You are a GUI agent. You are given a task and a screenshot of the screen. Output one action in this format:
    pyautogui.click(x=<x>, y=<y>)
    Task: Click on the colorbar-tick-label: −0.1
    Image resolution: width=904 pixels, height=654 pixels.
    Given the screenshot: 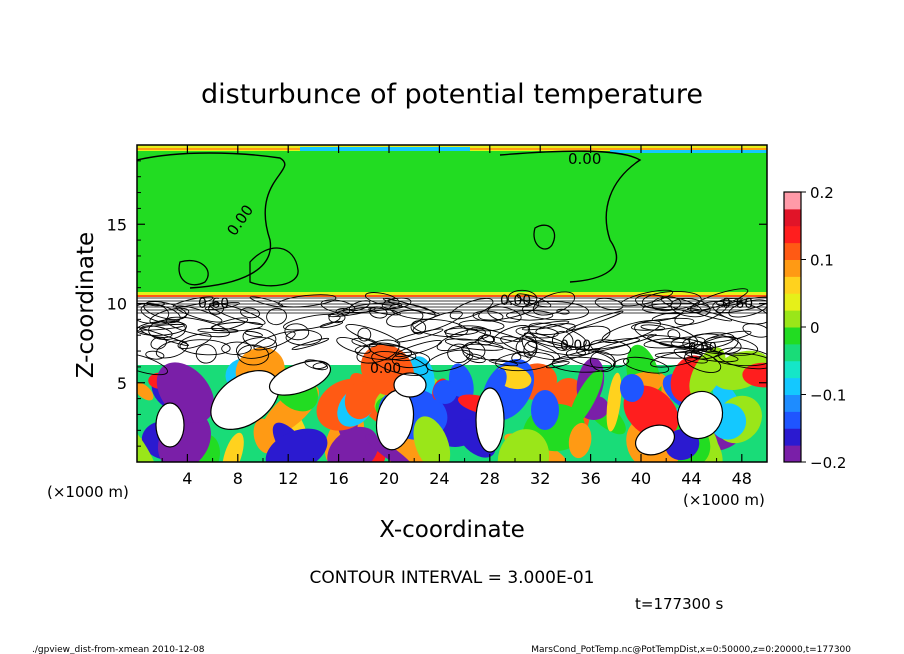 What is the action you would take?
    pyautogui.click(x=828, y=396)
    